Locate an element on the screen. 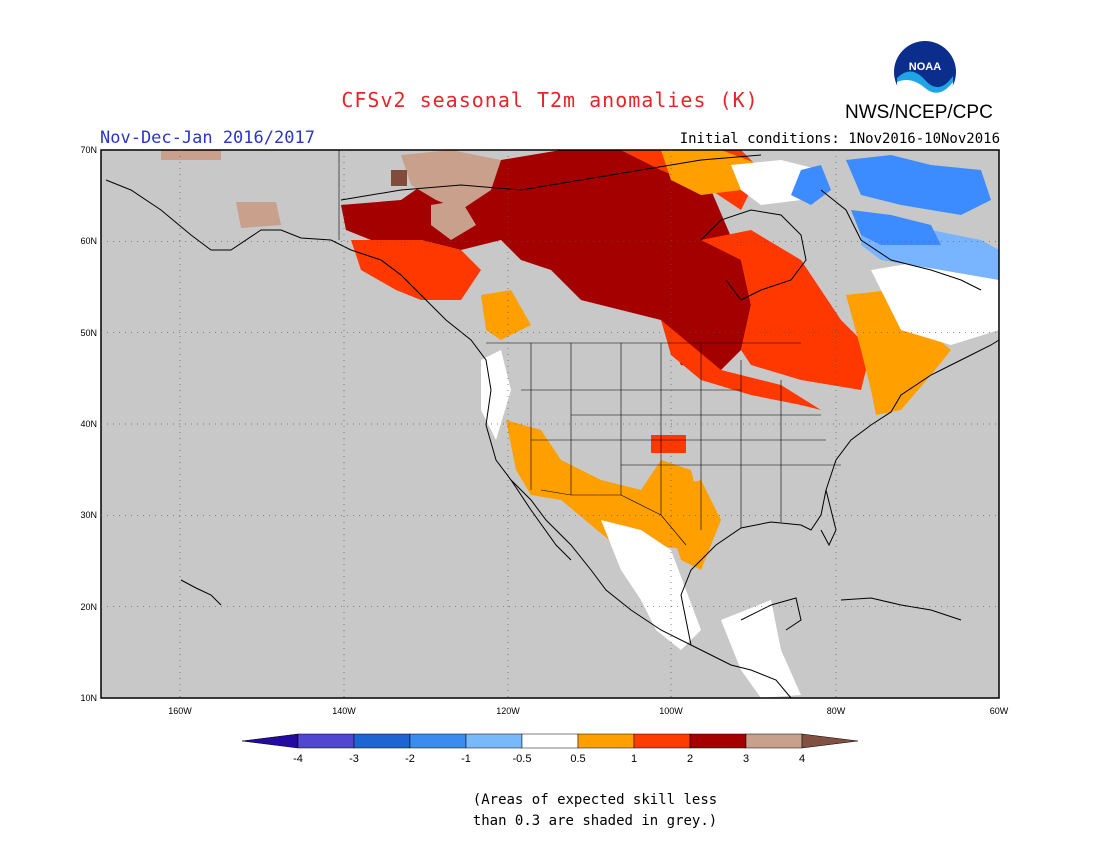  coast-labrador is located at coordinates (901, 240).